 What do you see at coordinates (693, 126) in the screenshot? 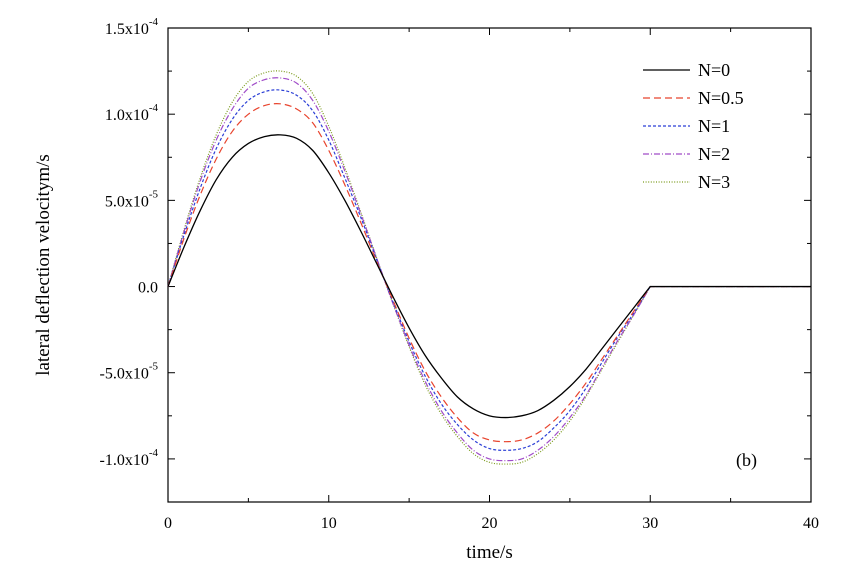
I see `legend: N=0 N=0.5 N=1 N=2 N=3` at bounding box center [693, 126].